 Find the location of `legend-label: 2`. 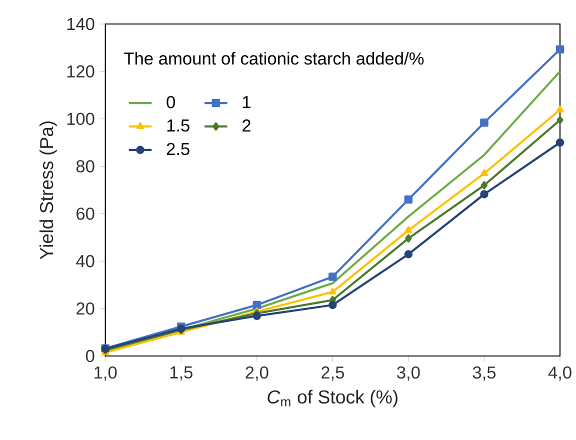

legend-label: 2 is located at coordinates (246, 125).